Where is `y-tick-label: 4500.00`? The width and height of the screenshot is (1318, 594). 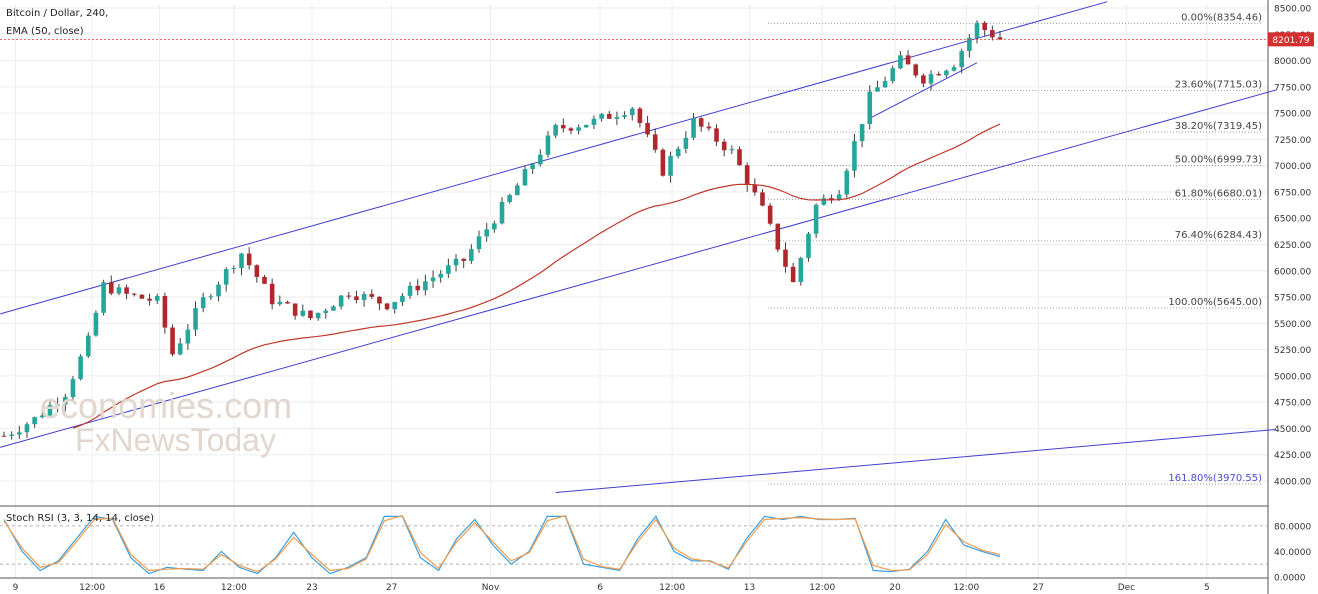 y-tick-label: 4500.00 is located at coordinates (1292, 430).